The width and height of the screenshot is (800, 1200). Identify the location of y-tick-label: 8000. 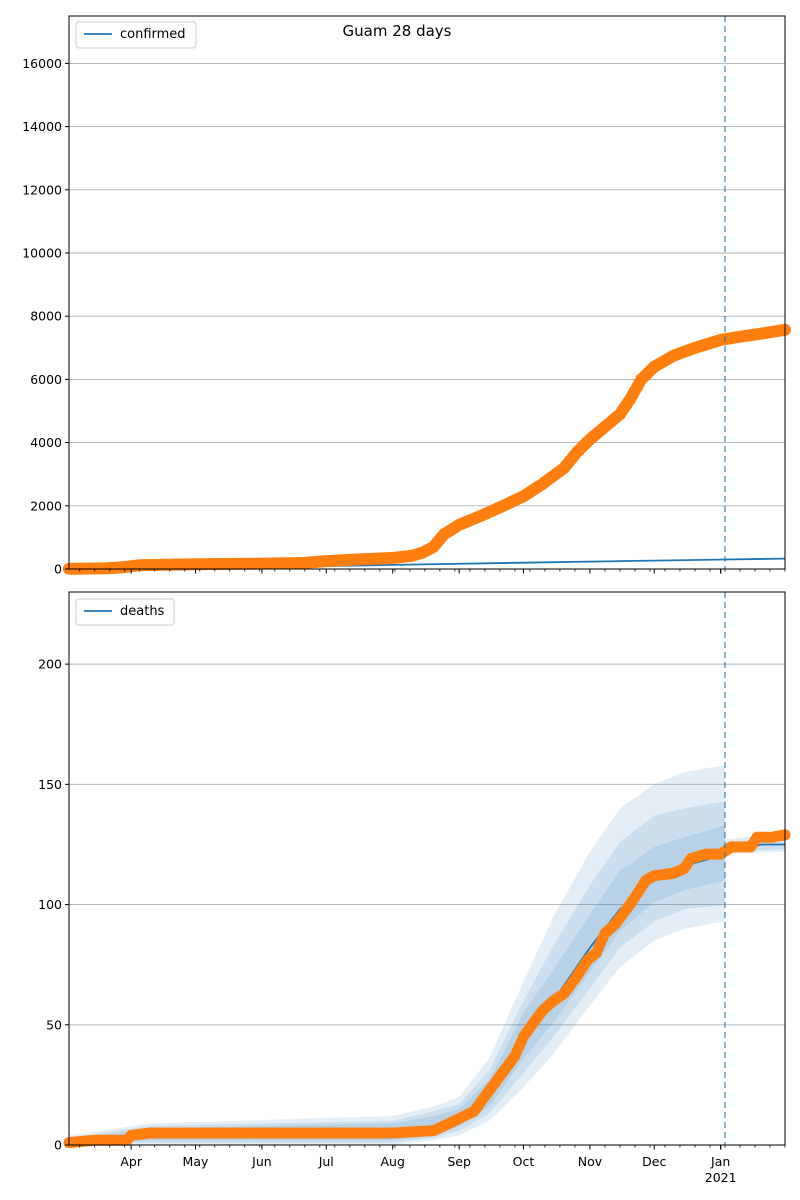
(46, 316).